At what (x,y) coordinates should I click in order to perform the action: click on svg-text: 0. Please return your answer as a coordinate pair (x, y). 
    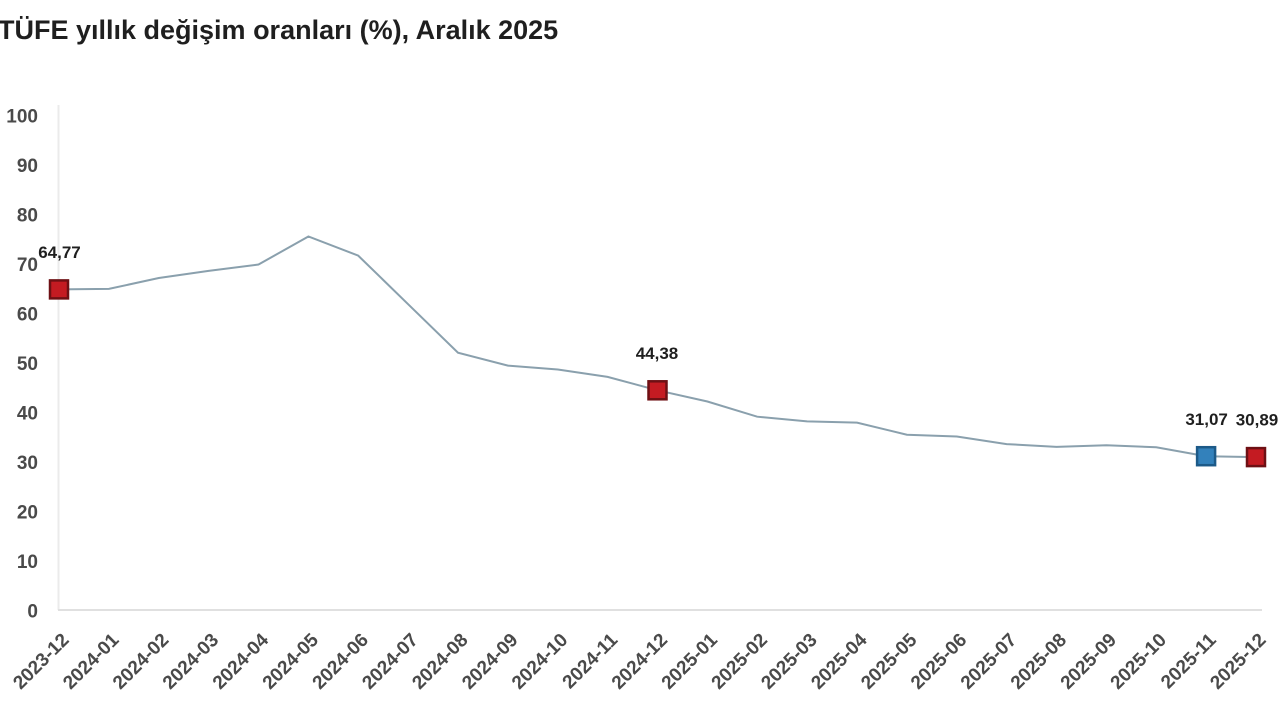
    Looking at the image, I should click on (32, 612).